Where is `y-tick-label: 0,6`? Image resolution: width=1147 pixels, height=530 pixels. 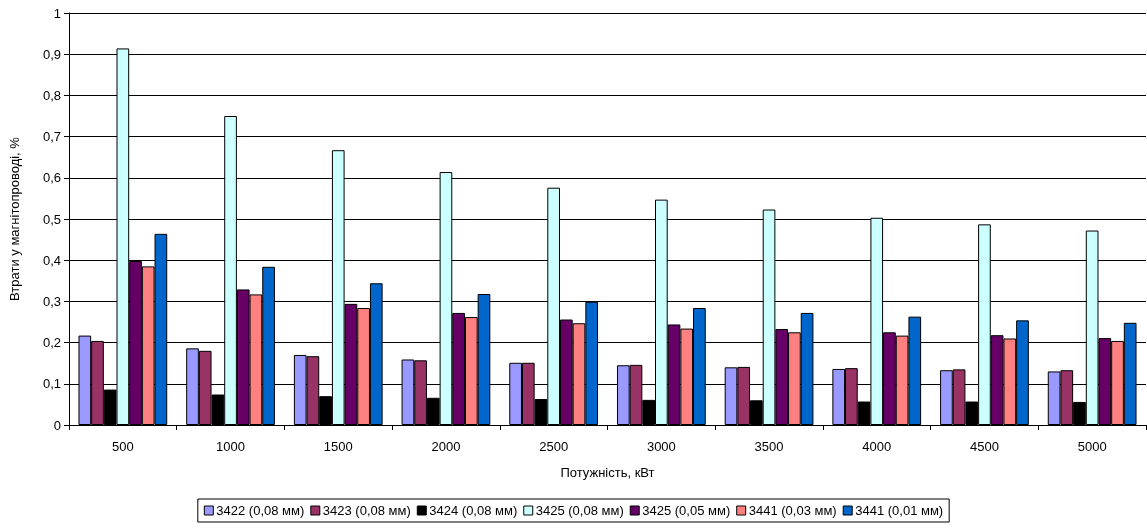 y-tick-label: 0,6 is located at coordinates (51, 178).